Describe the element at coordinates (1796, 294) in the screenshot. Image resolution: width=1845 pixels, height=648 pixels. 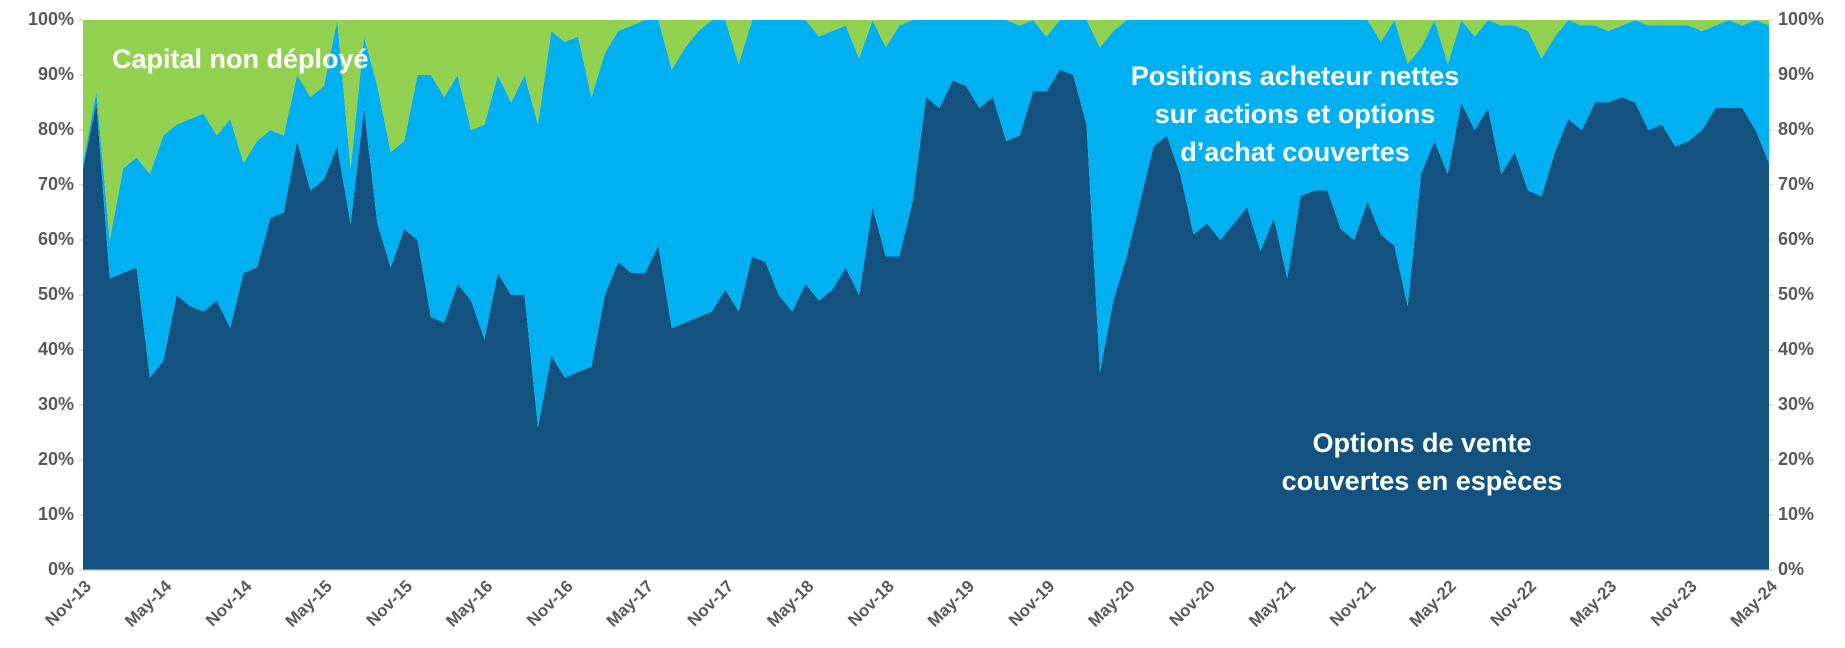
I see `y2-tick-label: 50%` at that location.